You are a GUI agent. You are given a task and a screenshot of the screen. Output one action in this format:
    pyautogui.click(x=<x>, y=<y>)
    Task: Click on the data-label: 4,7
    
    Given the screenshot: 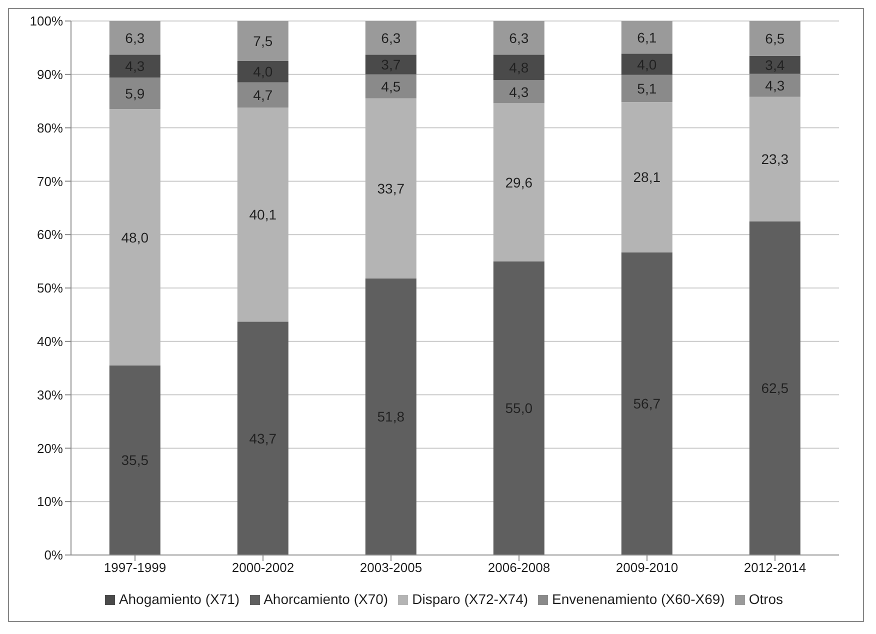 What is the action you would take?
    pyautogui.click(x=263, y=94)
    